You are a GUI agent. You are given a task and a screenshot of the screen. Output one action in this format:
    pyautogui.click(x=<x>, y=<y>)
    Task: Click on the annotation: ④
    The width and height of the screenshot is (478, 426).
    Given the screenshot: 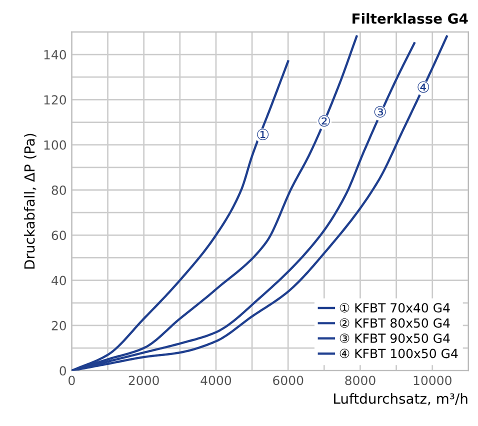 What is the action you would take?
    pyautogui.click(x=424, y=87)
    